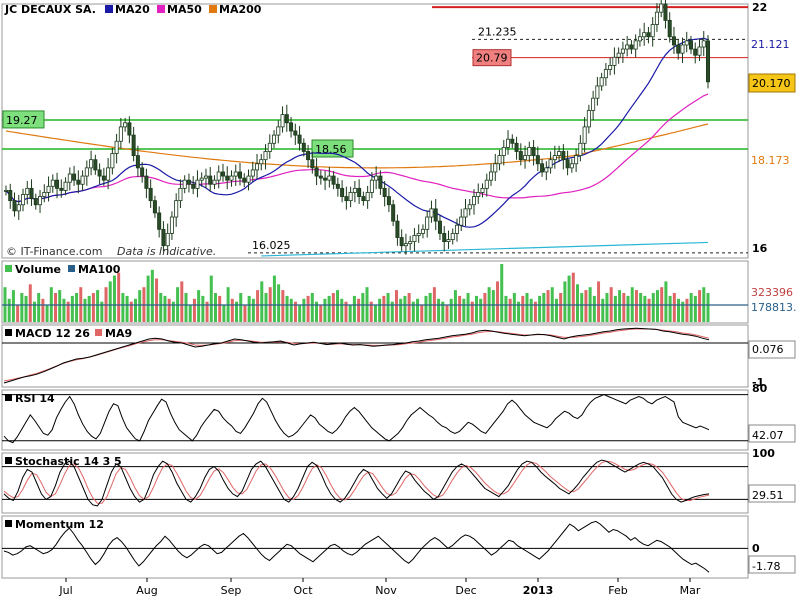  Describe the element at coordinates (465, 590) in the screenshot. I see `x-tick-label: Dec` at that location.